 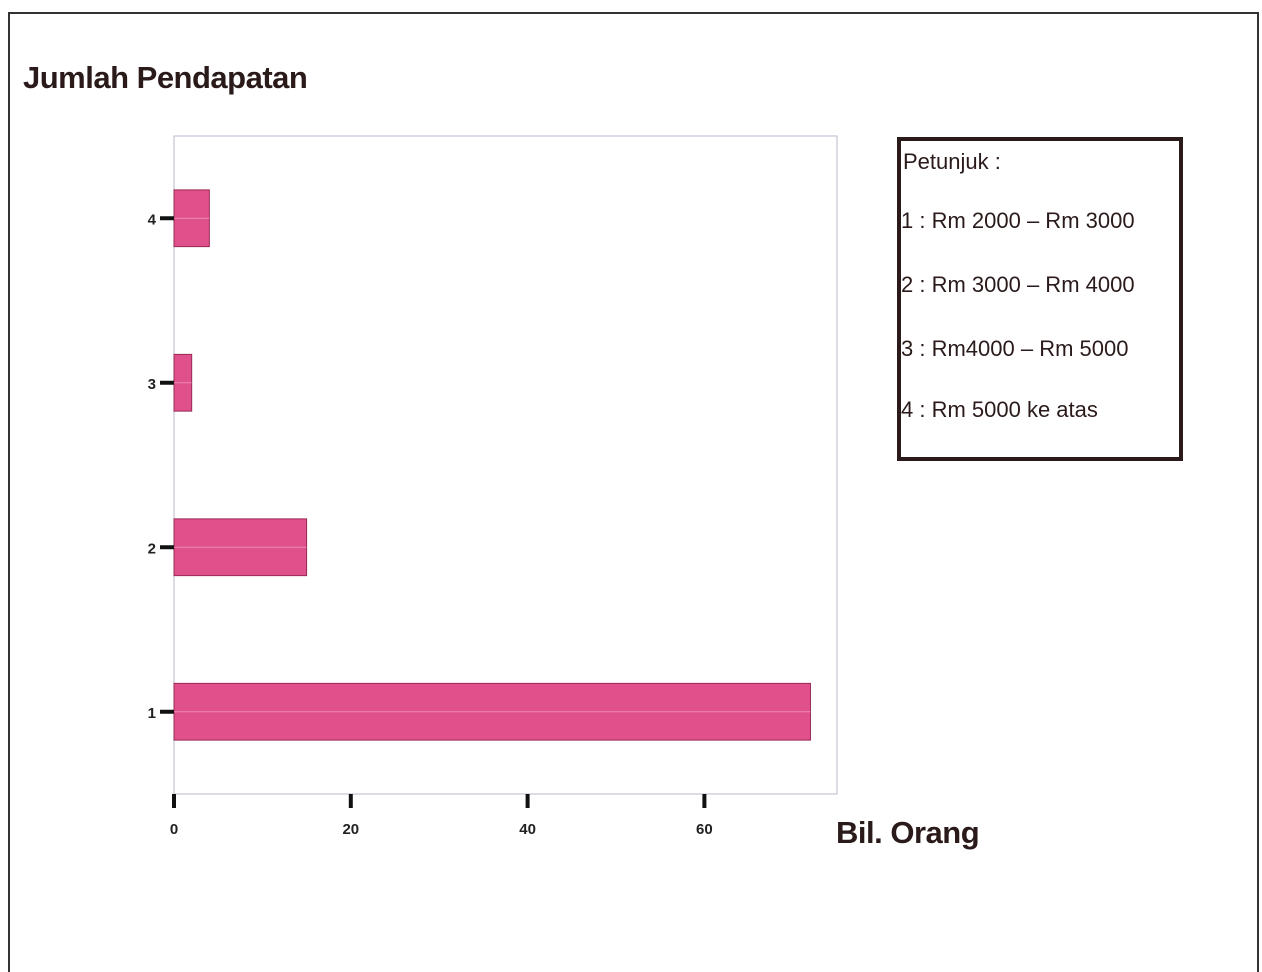 I want to click on y-tick-label-1: 1, so click(x=152, y=713).